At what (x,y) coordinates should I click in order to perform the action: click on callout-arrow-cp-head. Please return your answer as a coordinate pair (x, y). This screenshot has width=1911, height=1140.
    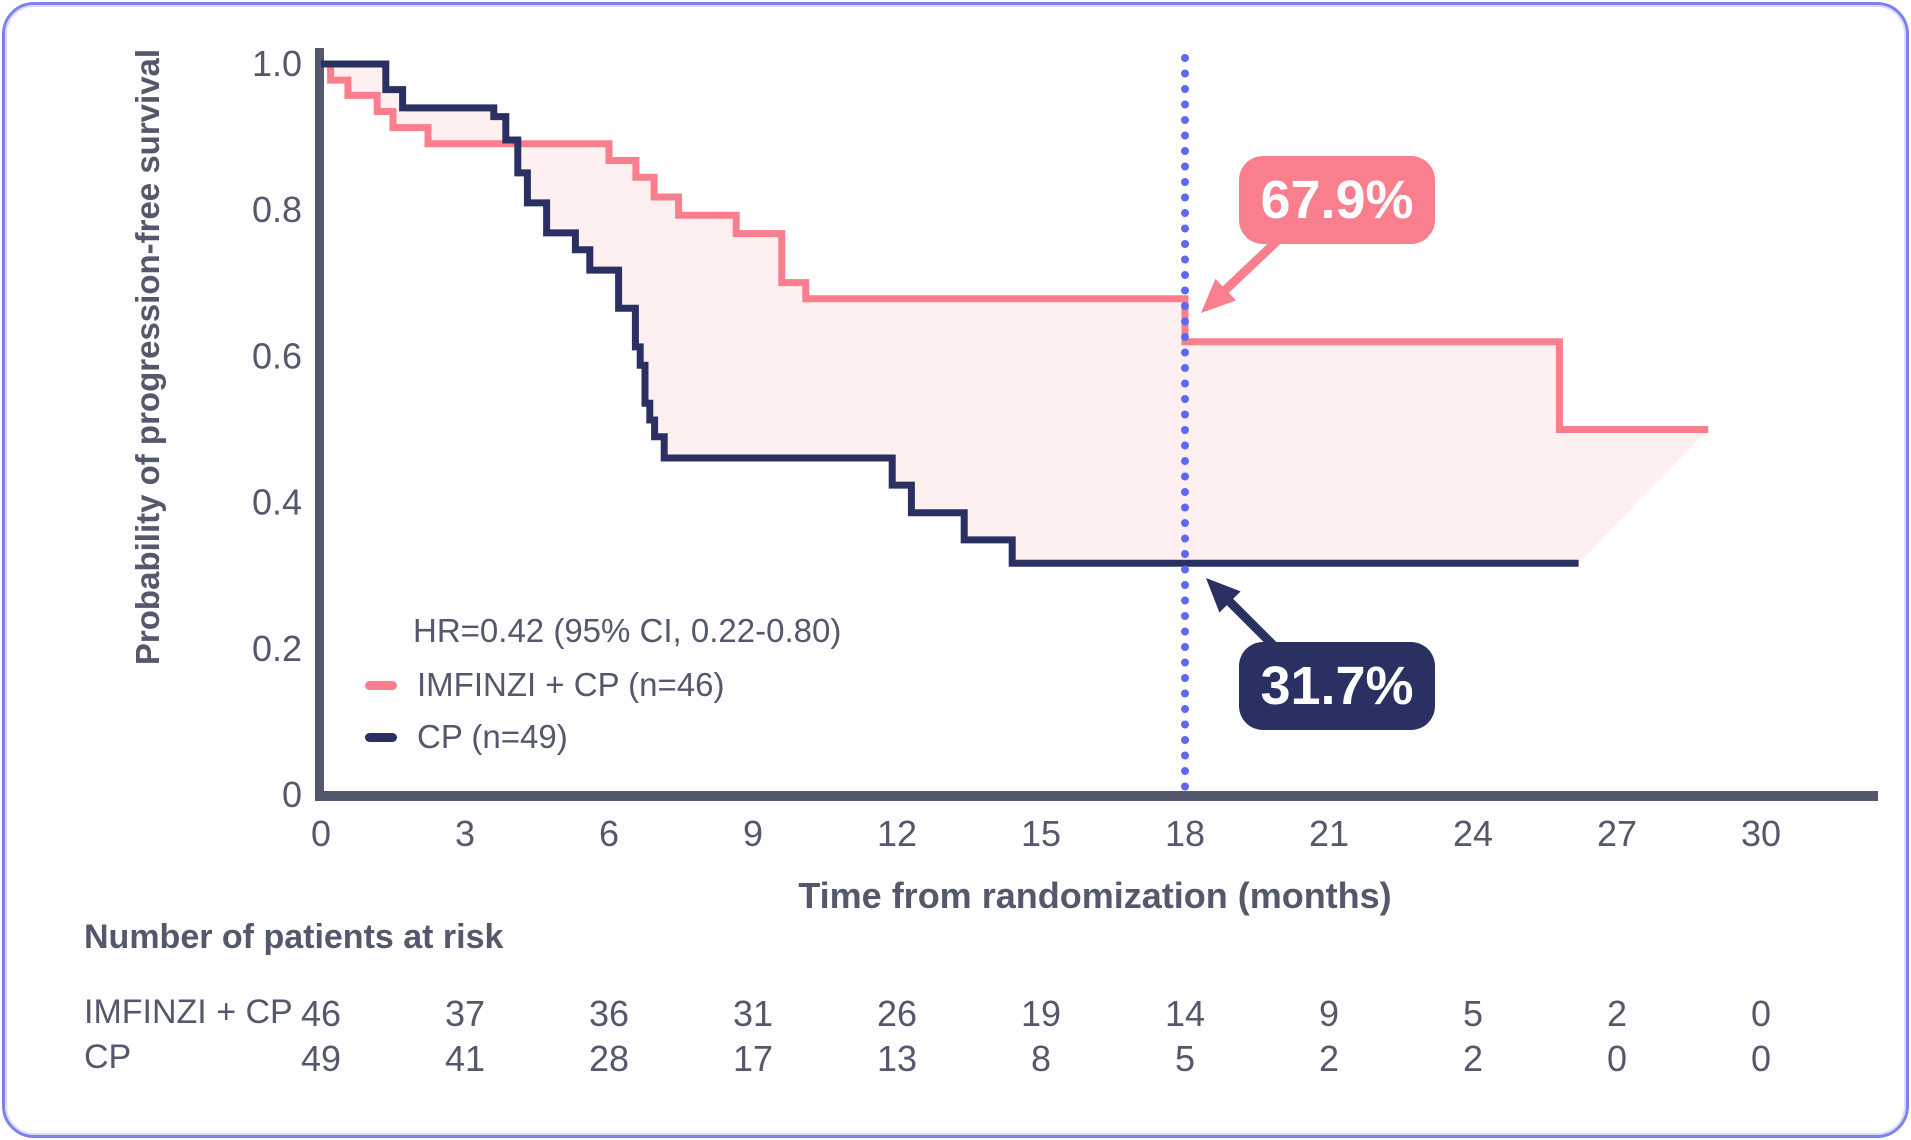
    Looking at the image, I should click on (1223, 595).